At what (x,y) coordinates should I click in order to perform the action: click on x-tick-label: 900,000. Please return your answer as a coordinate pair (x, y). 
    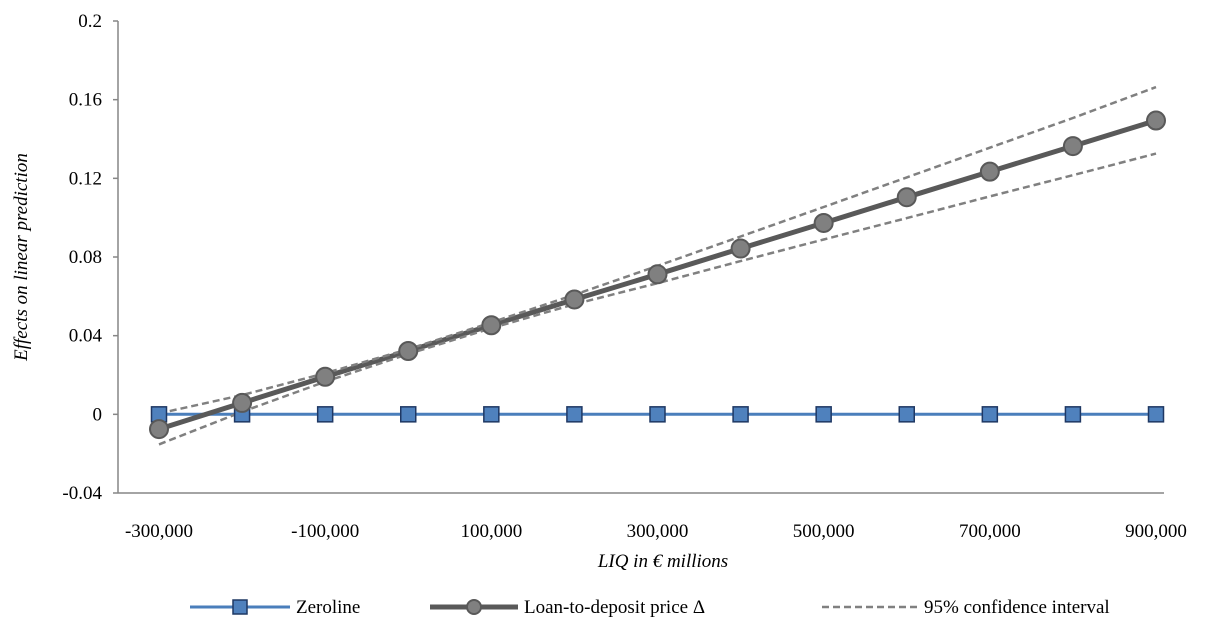
    Looking at the image, I should click on (1156, 531).